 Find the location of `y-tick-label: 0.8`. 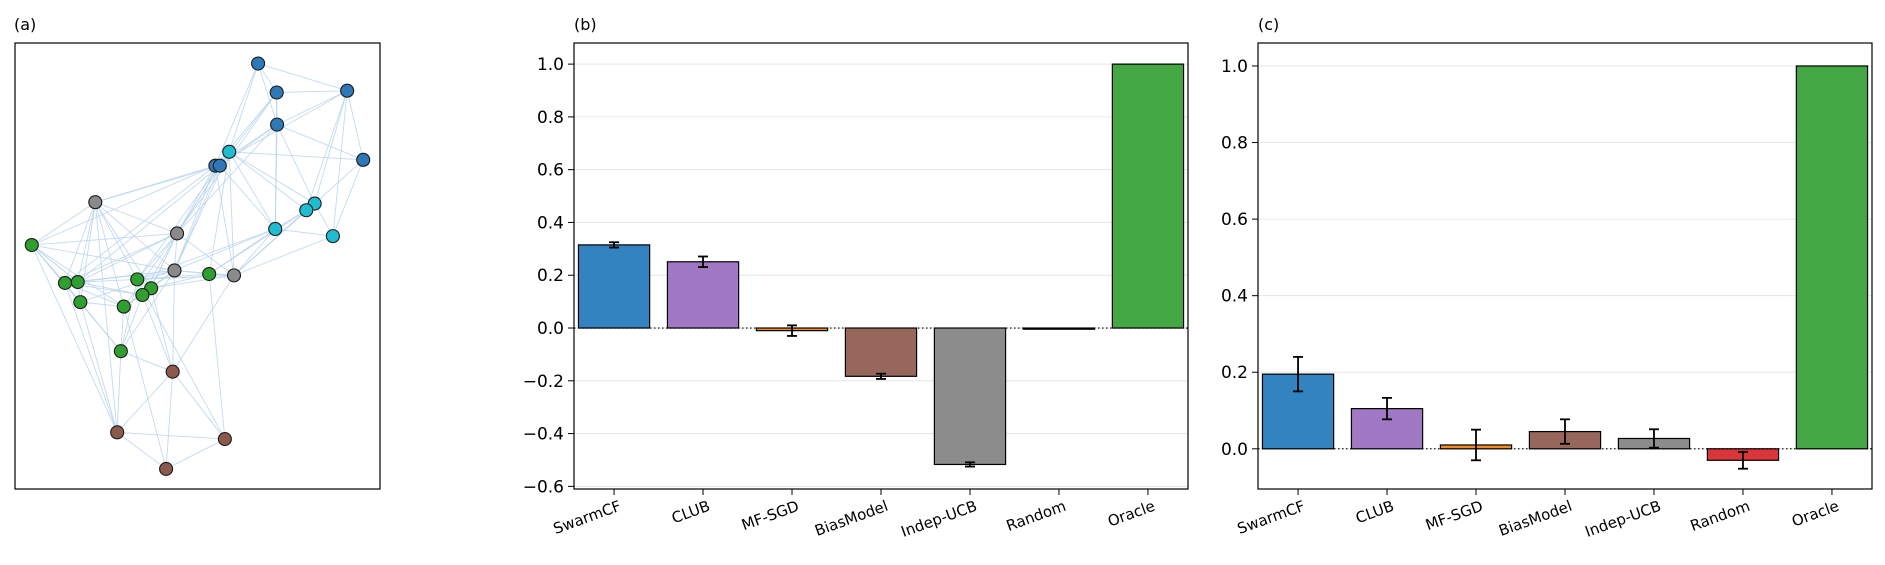

y-tick-label: 0.8 is located at coordinates (1234, 144).